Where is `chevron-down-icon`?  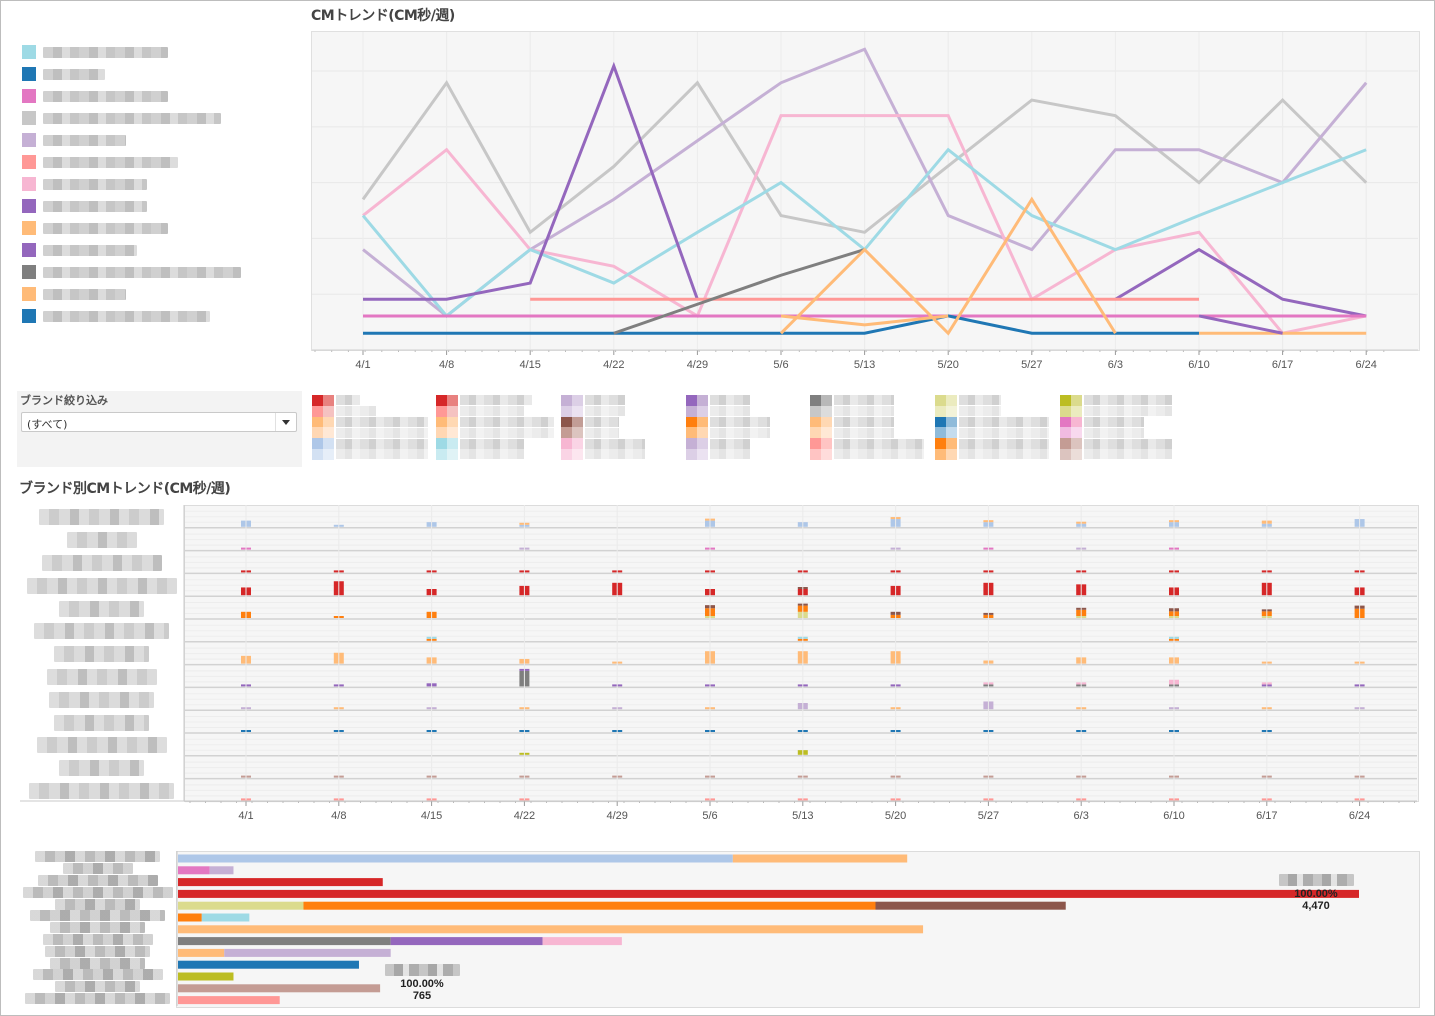
chevron-down-icon is located at coordinates (285, 422).